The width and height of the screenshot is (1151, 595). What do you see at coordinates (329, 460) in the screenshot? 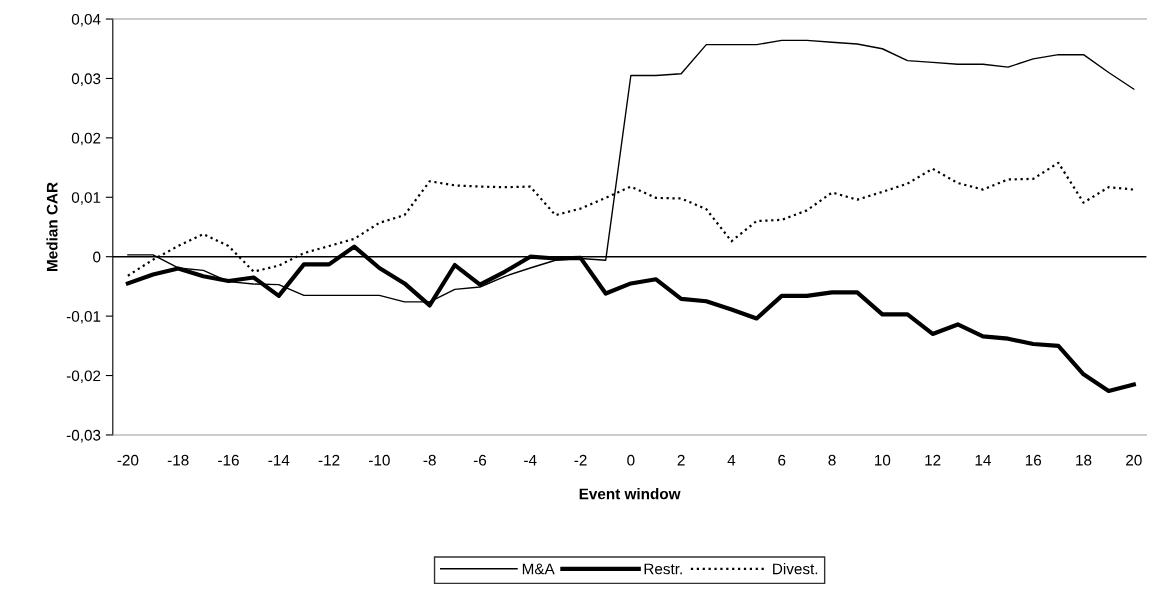
I see `x-tick-label: -12` at bounding box center [329, 460].